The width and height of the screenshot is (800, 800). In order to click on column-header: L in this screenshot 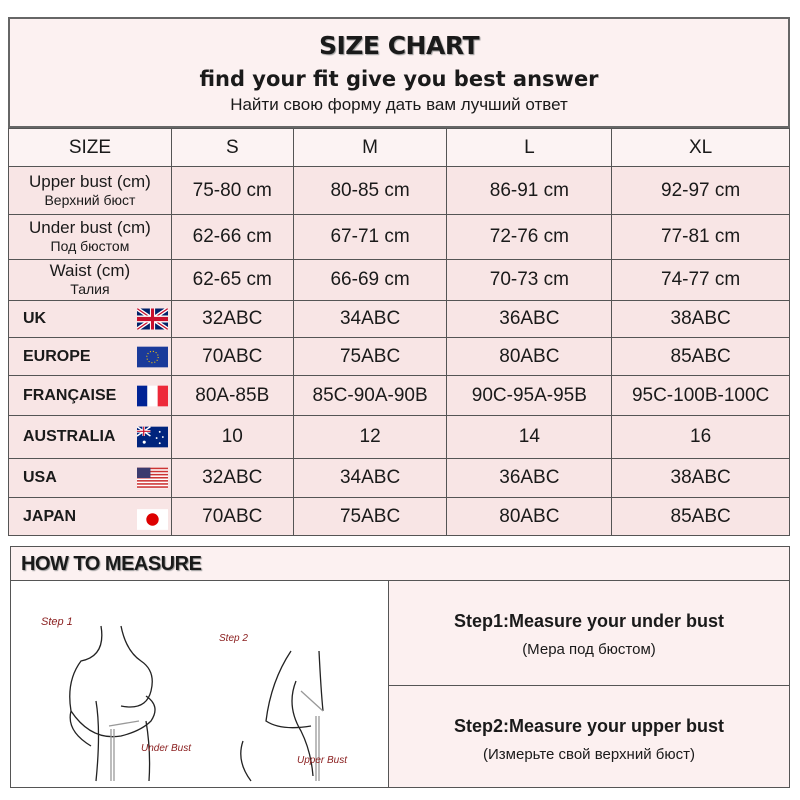, I will do `click(529, 147)`.